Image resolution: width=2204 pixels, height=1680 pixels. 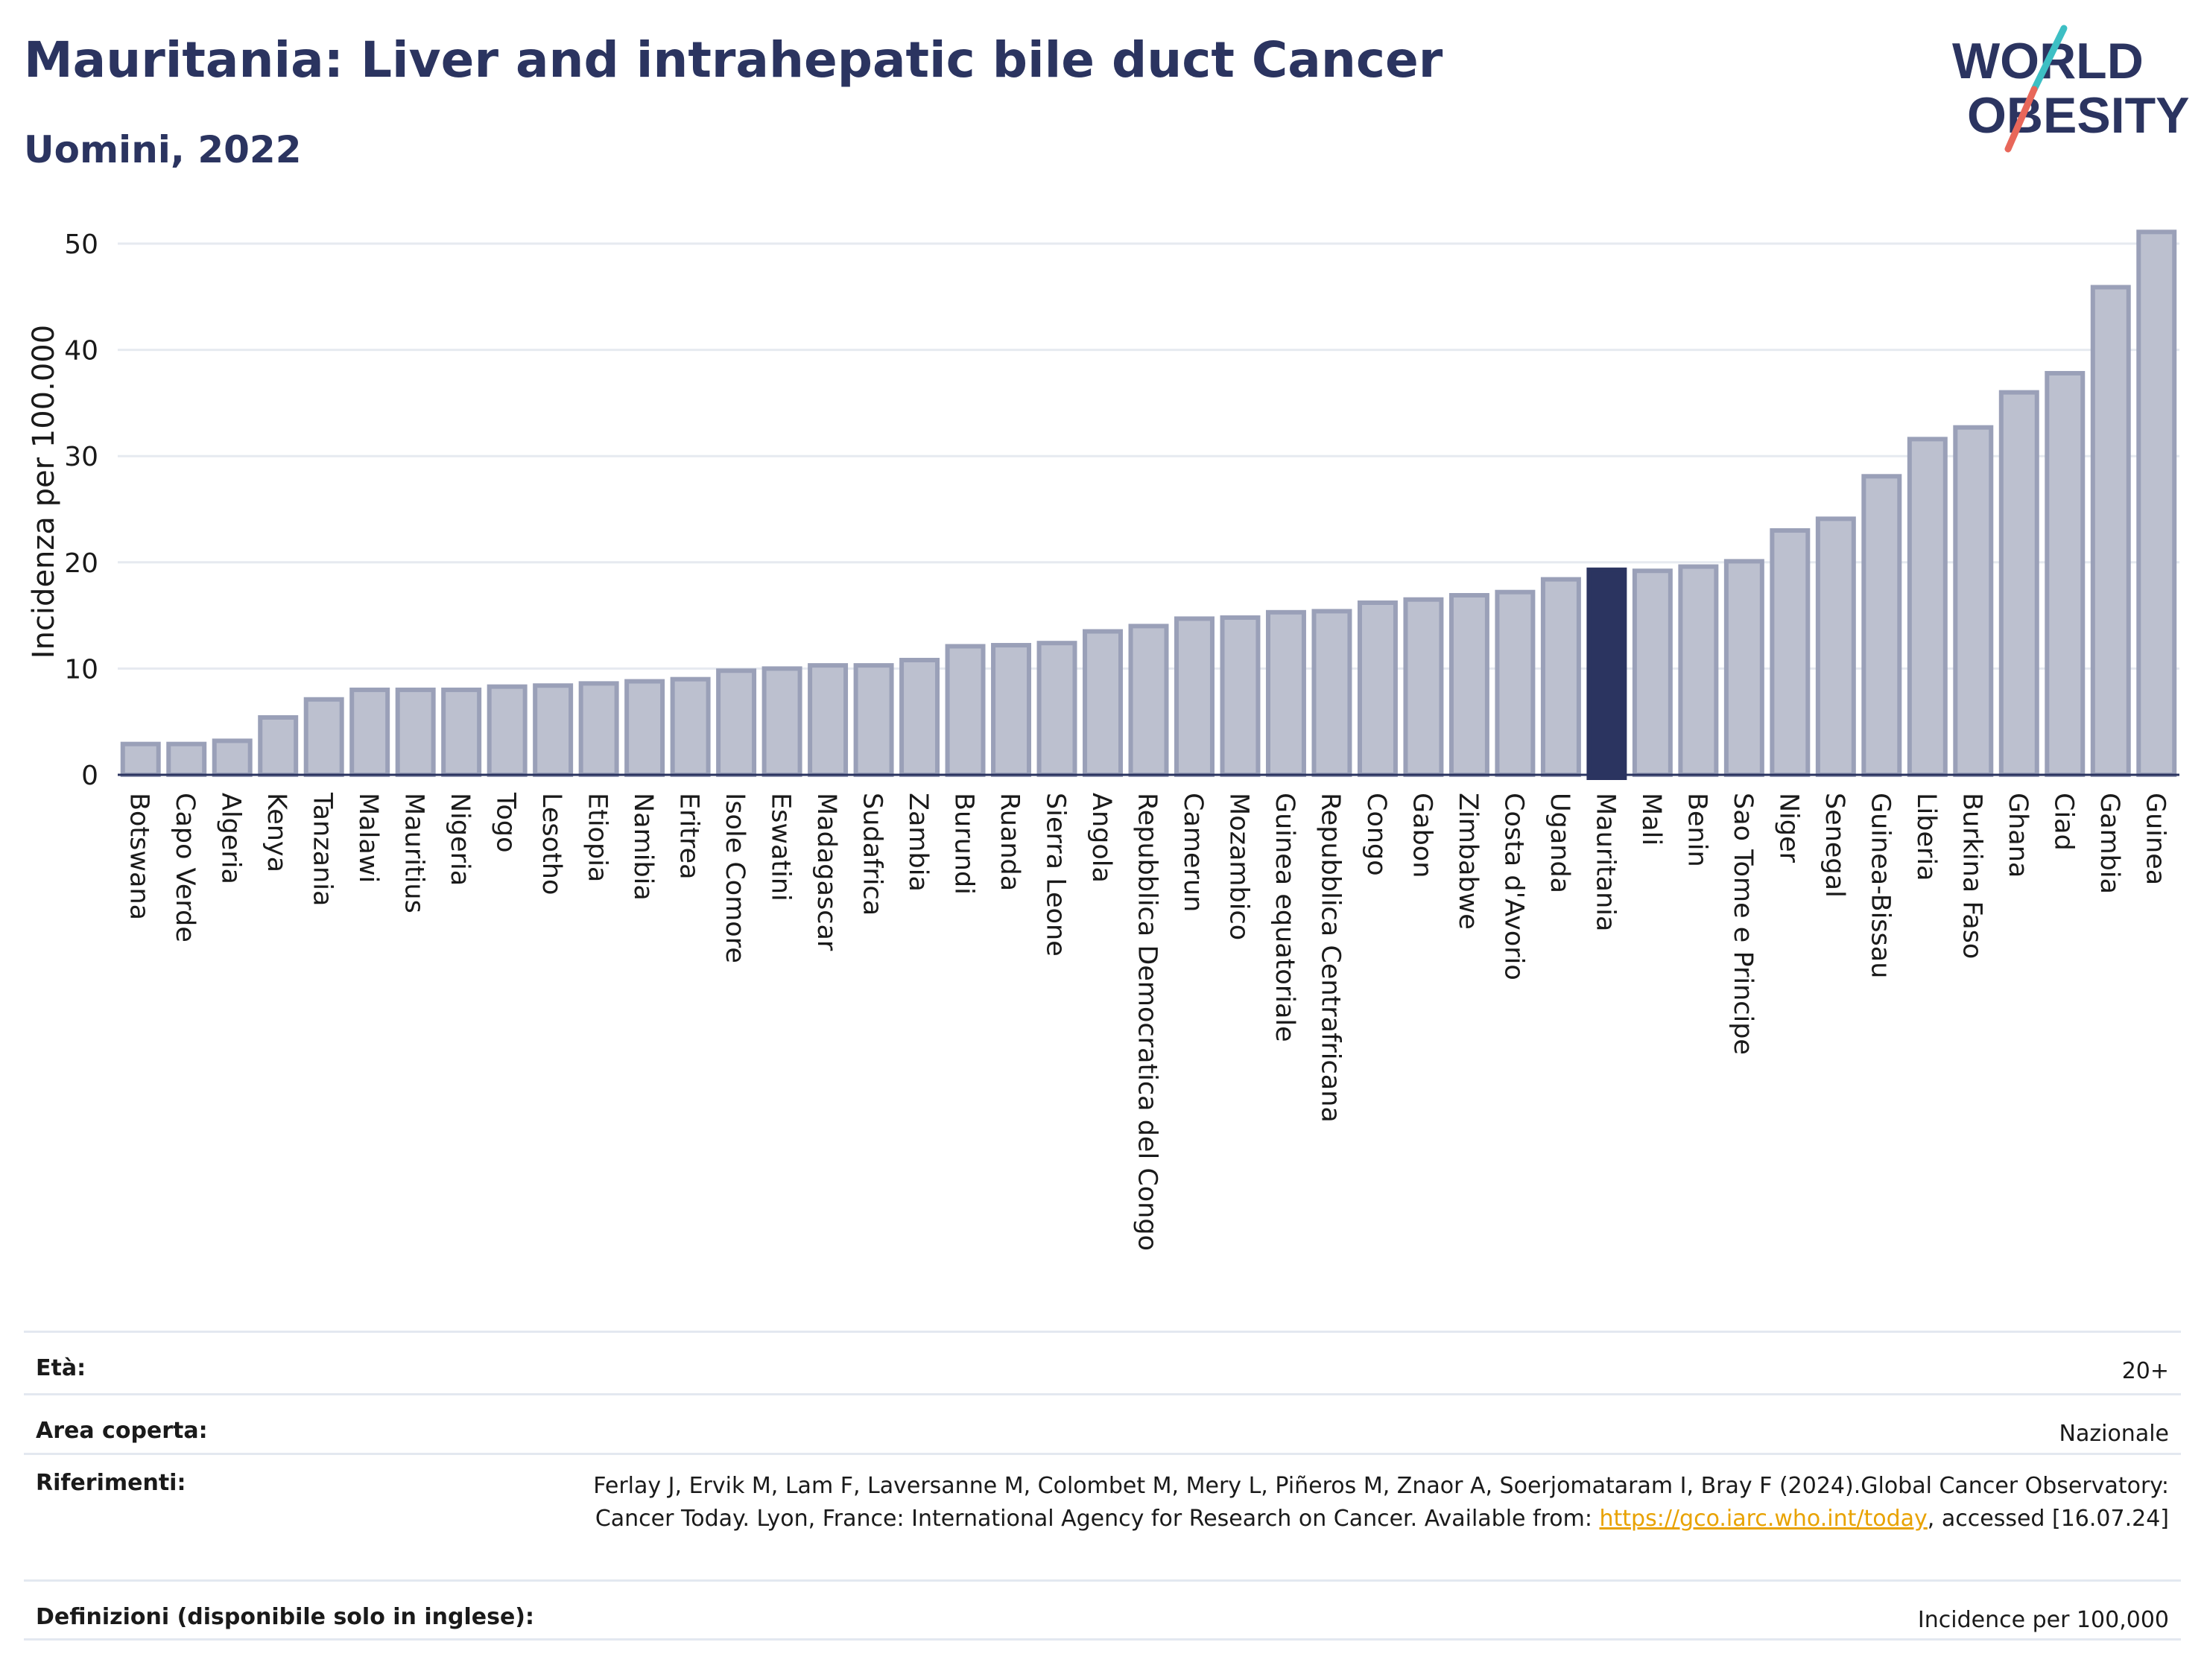 I want to click on x-tick-label: Repubblica Centrafricana, so click(x=1330, y=958).